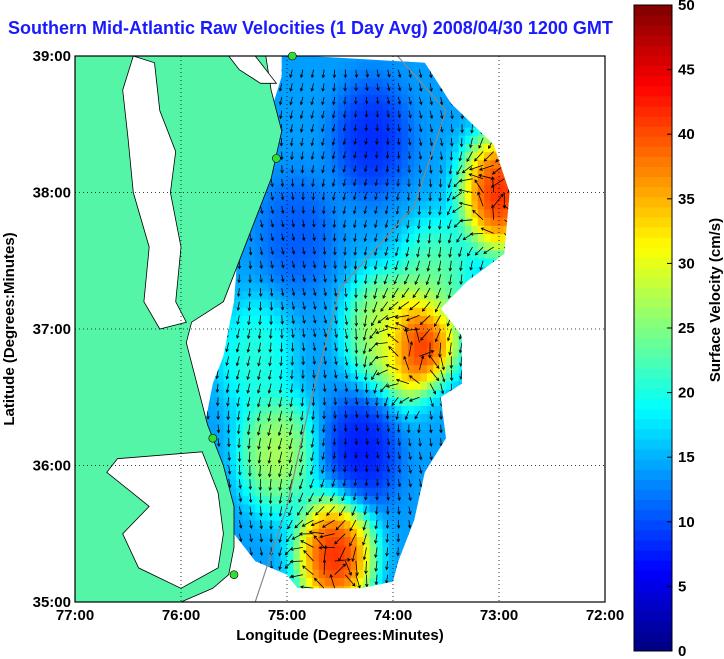  What do you see at coordinates (52, 466) in the screenshot?
I see `y-tick-label: 36:00` at bounding box center [52, 466].